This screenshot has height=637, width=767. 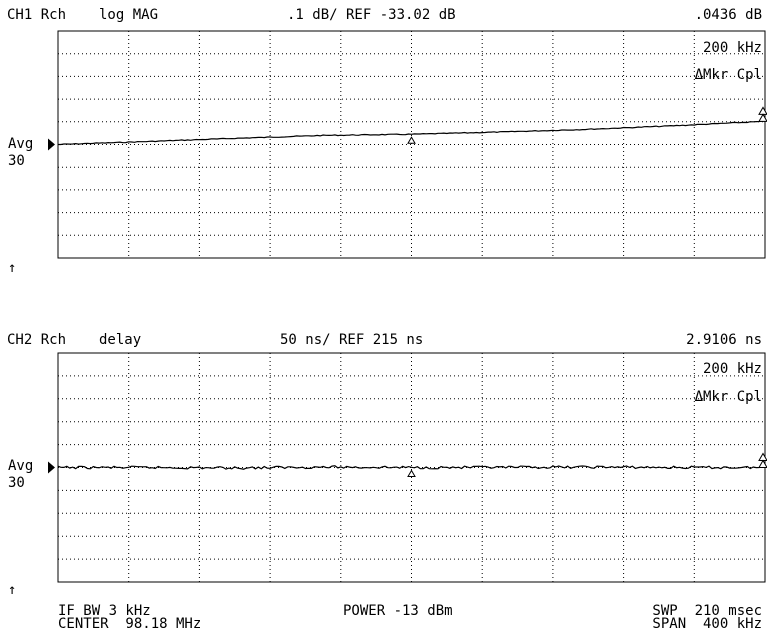 What do you see at coordinates (16, 161) in the screenshot?
I see `ch1-avg-count: 30` at bounding box center [16, 161].